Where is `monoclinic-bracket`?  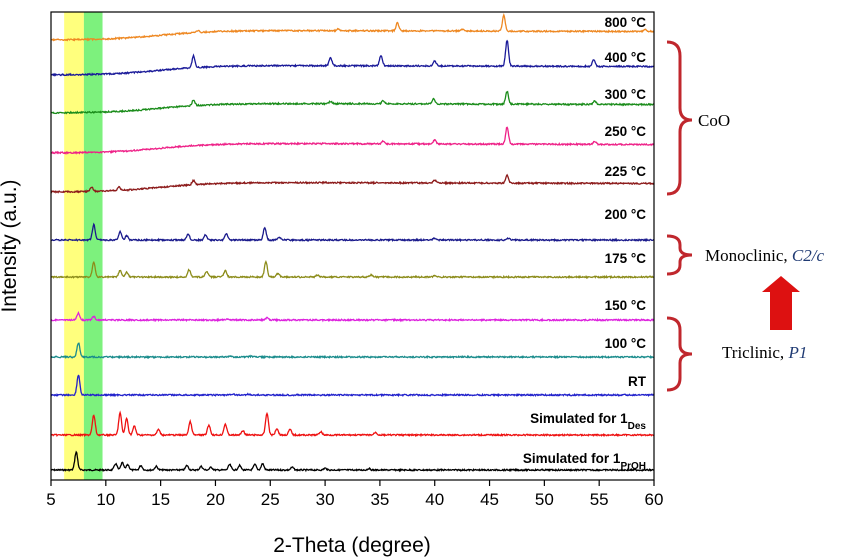
monoclinic-bracket is located at coordinates (679, 255).